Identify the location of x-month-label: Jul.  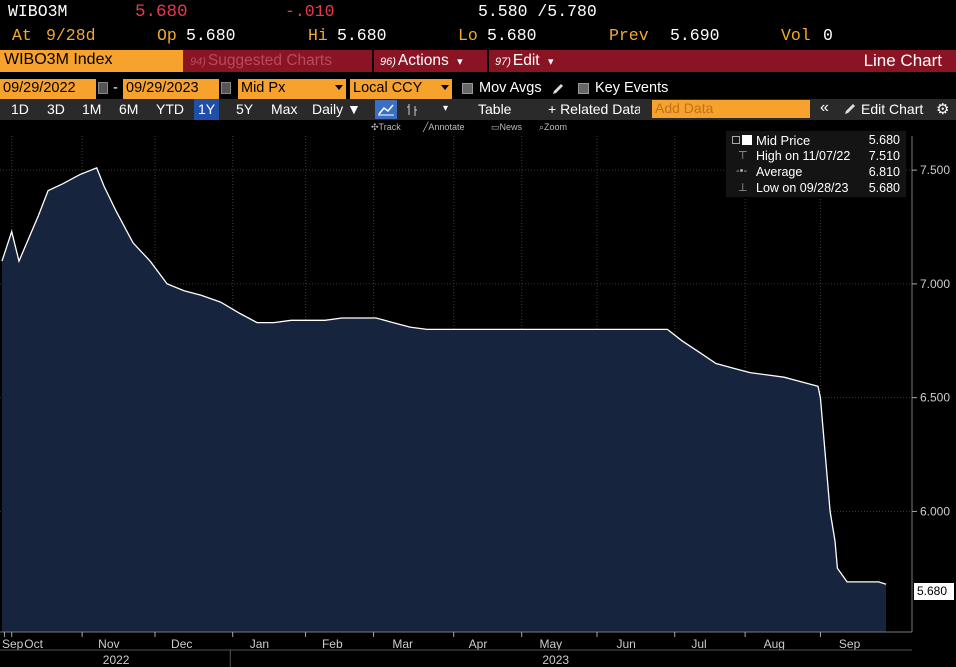
(698, 644).